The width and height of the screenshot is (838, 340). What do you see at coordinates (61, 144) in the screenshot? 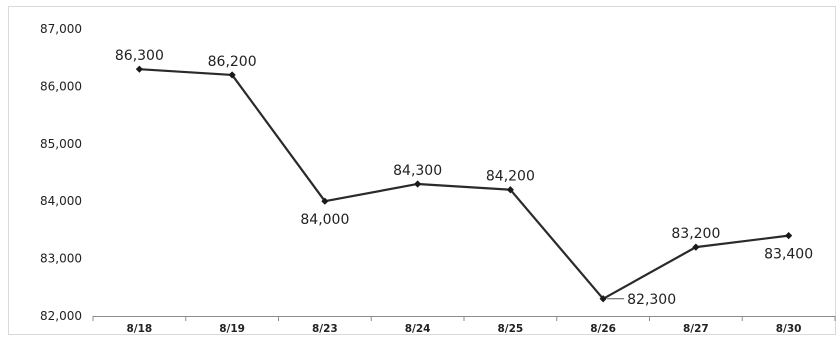
I see `y-tick-label: 85,000` at bounding box center [61, 144].